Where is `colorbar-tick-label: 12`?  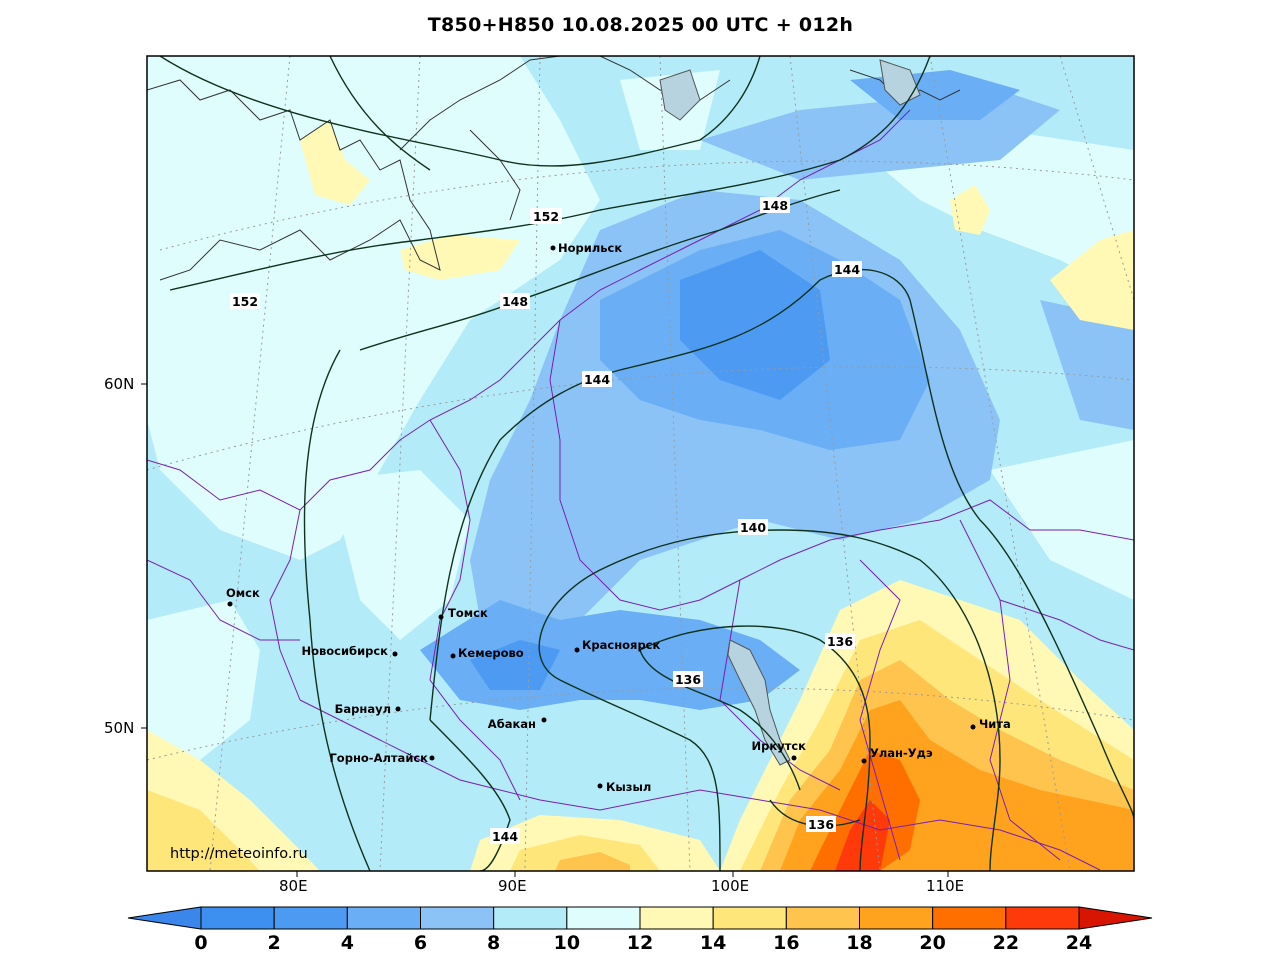
colorbar-tick-label: 12 is located at coordinates (640, 943).